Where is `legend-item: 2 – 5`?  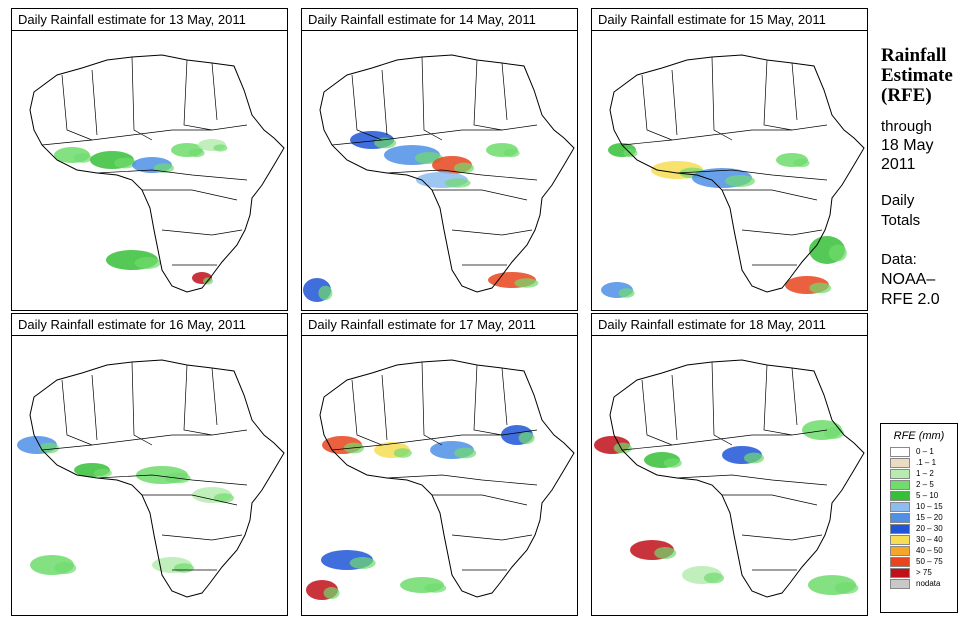
legend-item: 2 – 5 is located at coordinates (923, 484).